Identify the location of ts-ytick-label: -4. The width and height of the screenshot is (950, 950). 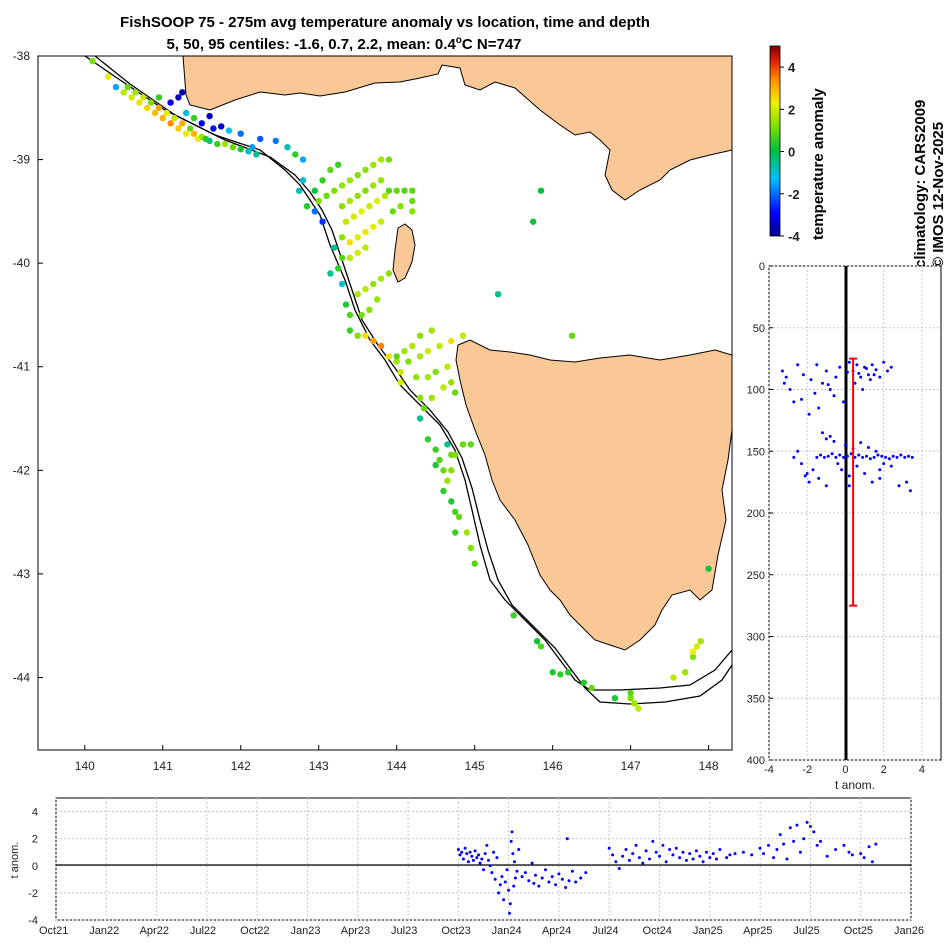
(33, 921).